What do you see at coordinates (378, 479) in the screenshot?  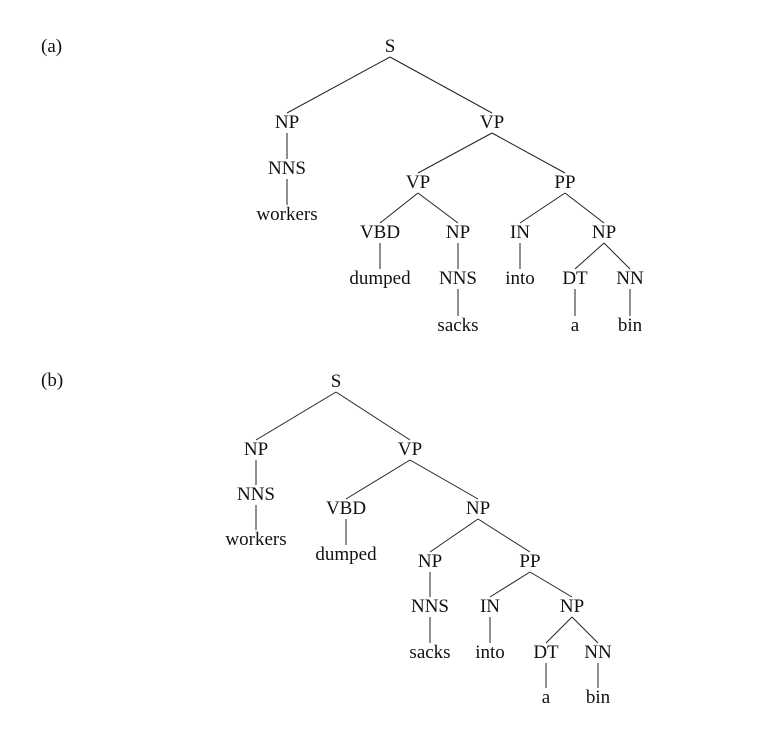 I see `edge-vp1-vbd1` at bounding box center [378, 479].